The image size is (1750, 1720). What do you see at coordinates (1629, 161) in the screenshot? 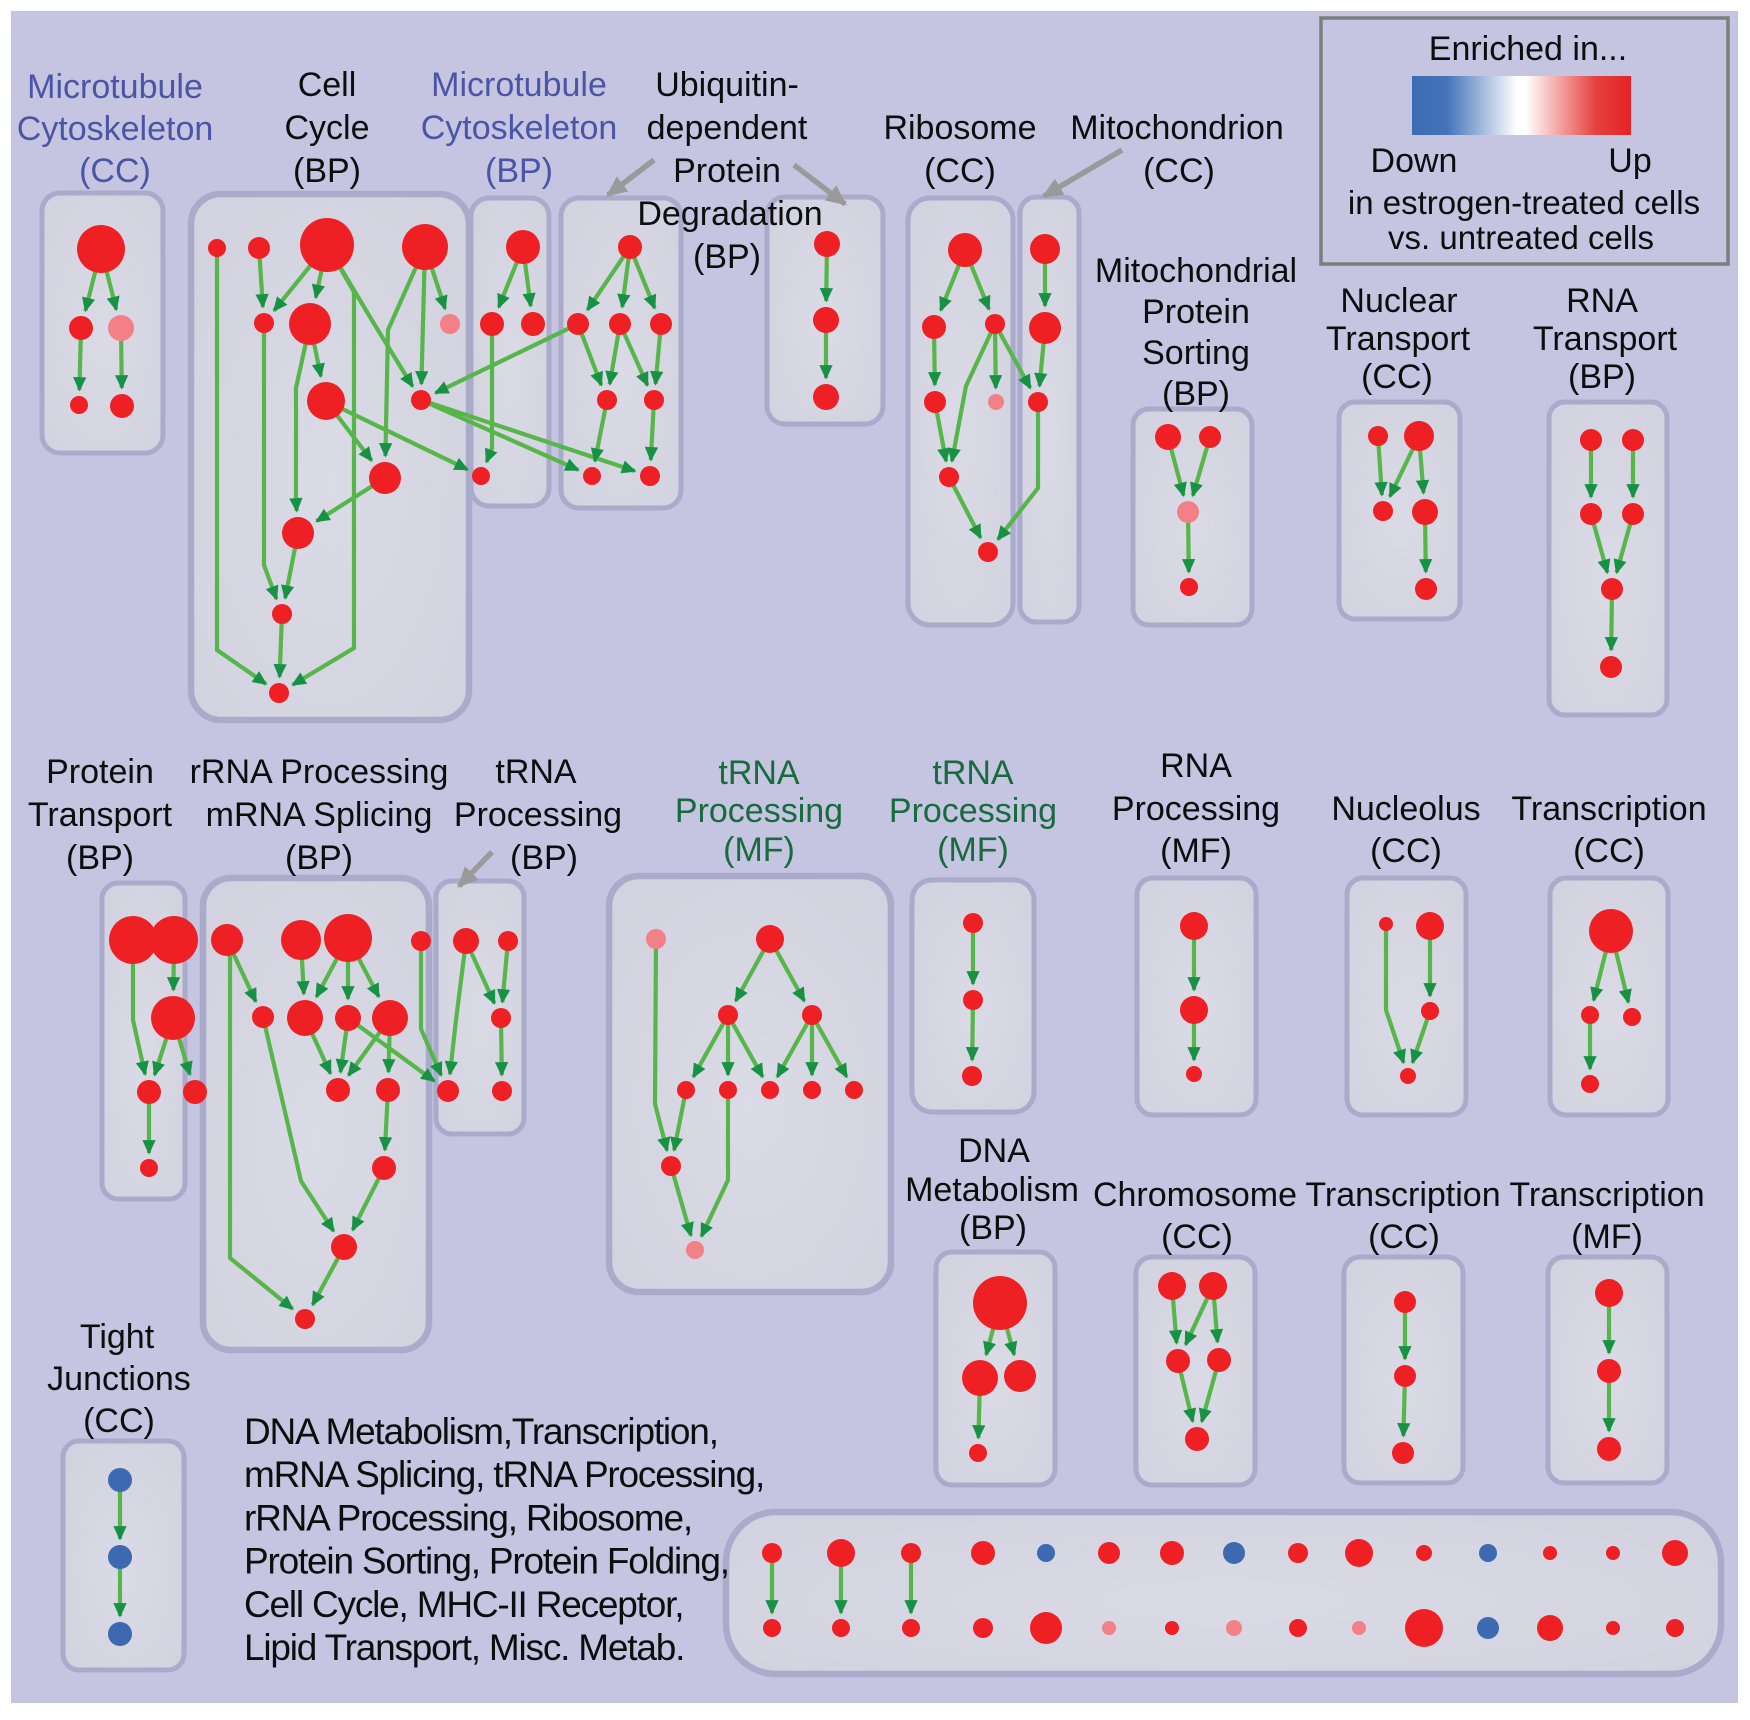
I see `svg-text: Up` at bounding box center [1629, 161].